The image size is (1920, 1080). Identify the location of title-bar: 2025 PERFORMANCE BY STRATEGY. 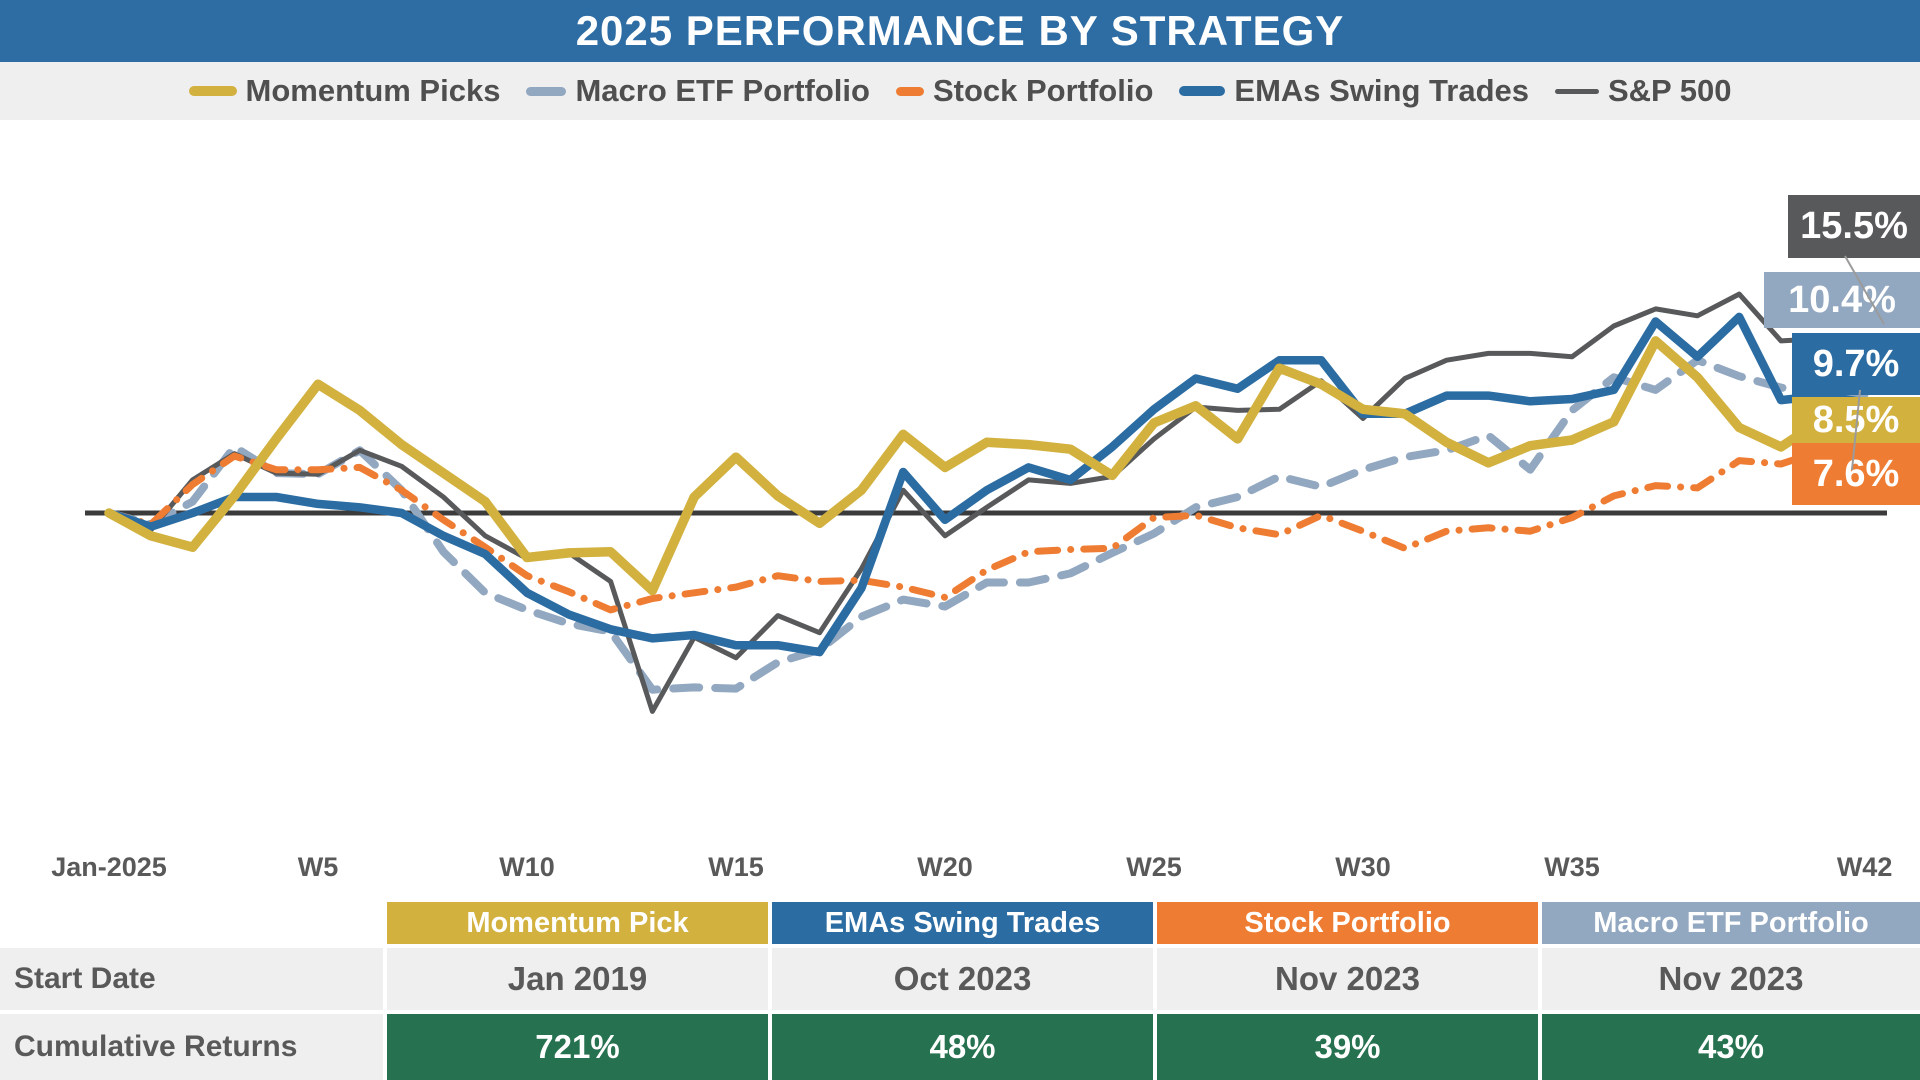
(960, 31).